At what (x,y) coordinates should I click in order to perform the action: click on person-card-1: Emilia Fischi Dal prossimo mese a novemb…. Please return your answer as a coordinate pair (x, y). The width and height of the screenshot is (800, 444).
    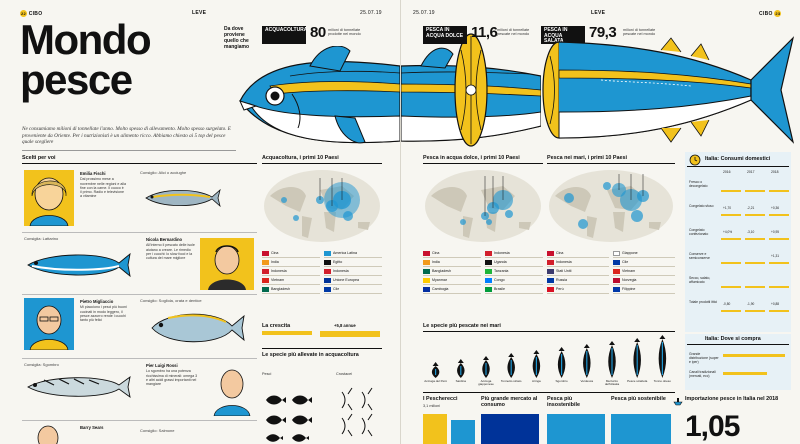
    Looking at the image, I should click on (103, 185).